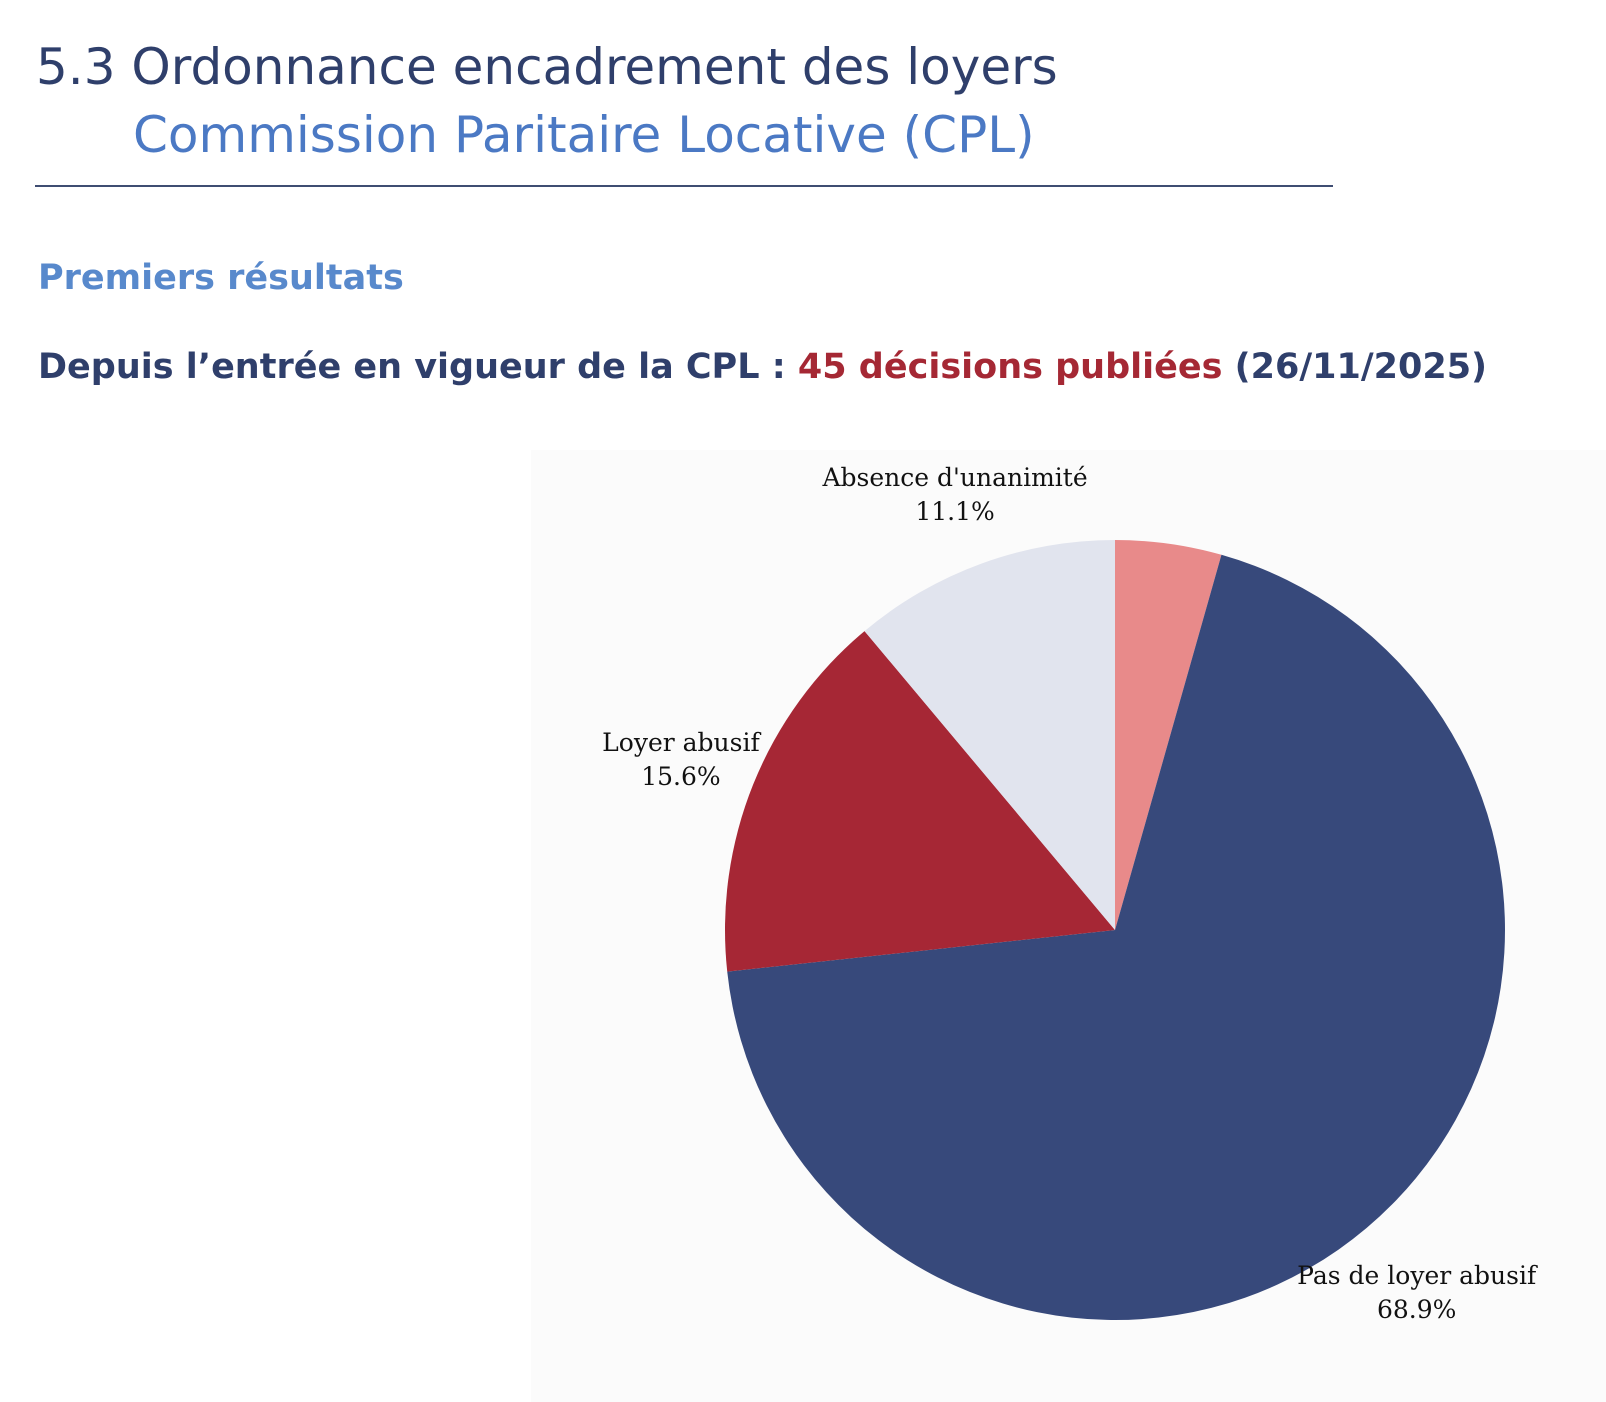 This screenshot has width=1606, height=1402. What do you see at coordinates (221, 278) in the screenshot?
I see `section-heading: Premiers résultats` at bounding box center [221, 278].